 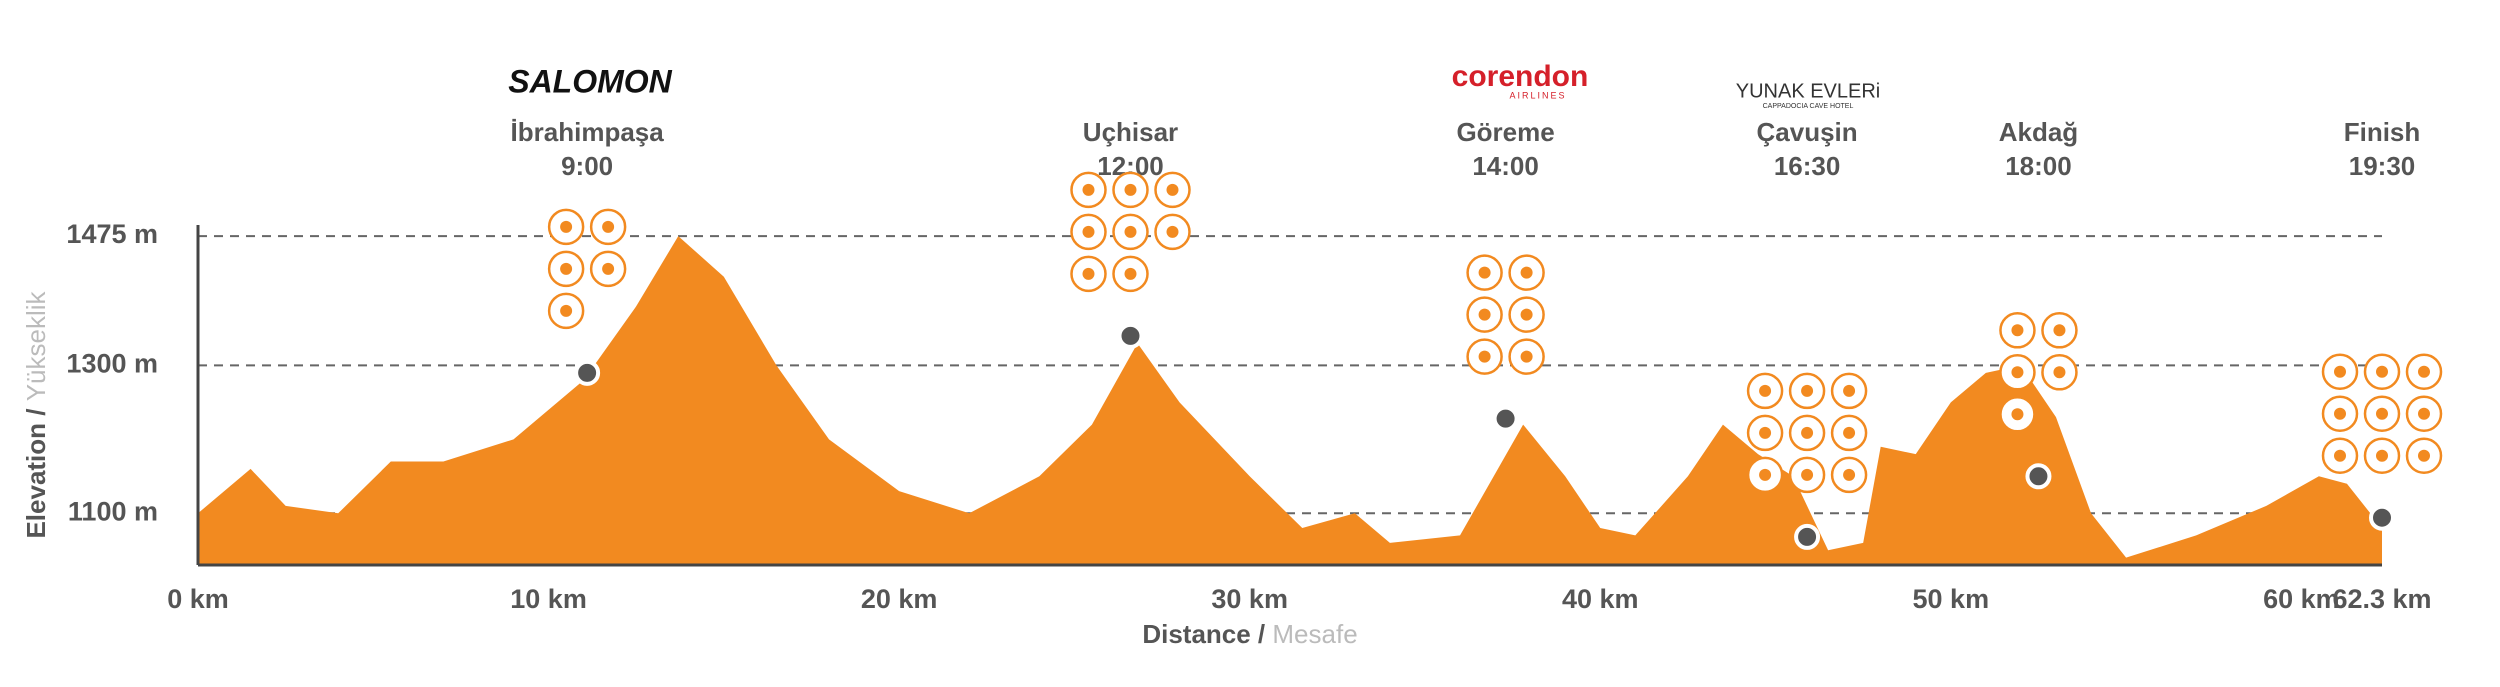 What do you see at coordinates (1505, 166) in the screenshot?
I see `checkpoint-time: 14:00` at bounding box center [1505, 166].